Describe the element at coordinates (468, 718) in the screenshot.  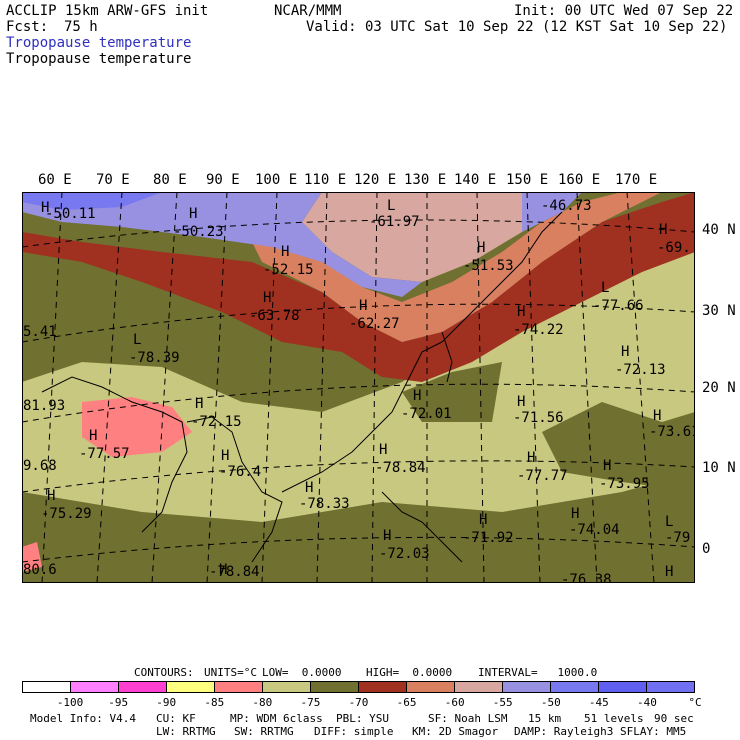
I see `sf-scheme: SF: Noah LSM` at that location.